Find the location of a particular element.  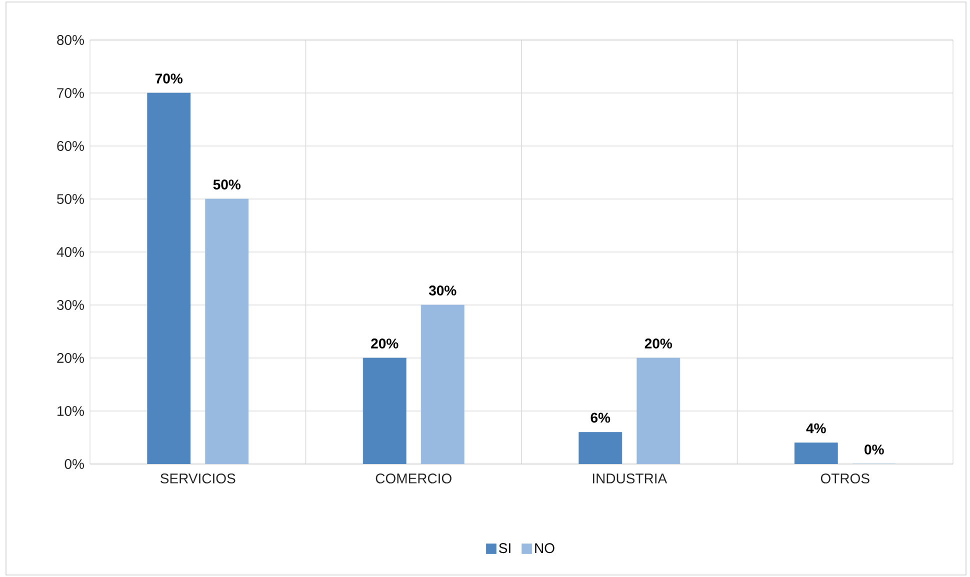

x-tick-label: INDUSTRIA is located at coordinates (630, 479).